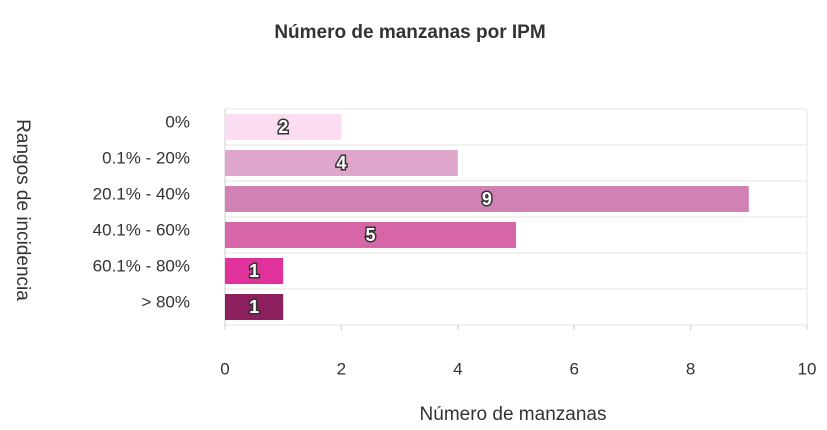 The width and height of the screenshot is (827, 430). Describe the element at coordinates (146, 157) in the screenshot. I see `y-tick-label: 0.1% - 20%` at that location.